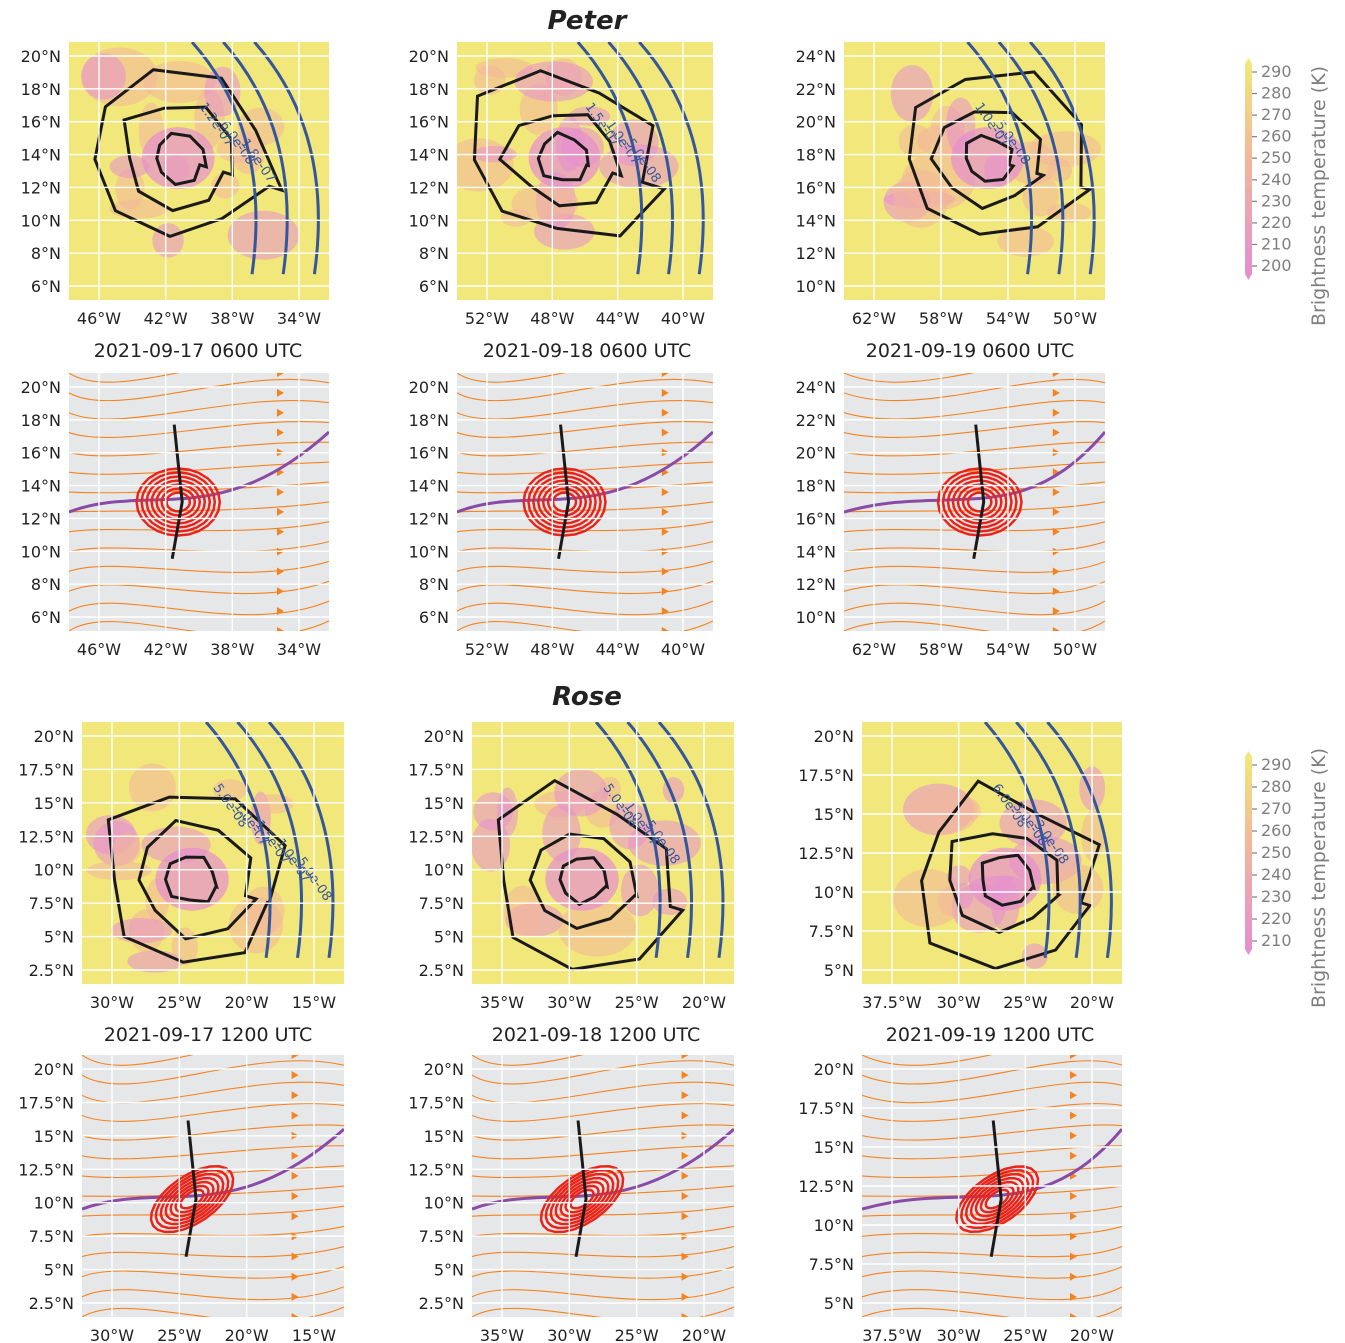 Image resolution: width=1345 pixels, height=1343 pixels. What do you see at coordinates (54, 803) in the screenshot?
I see `lat-tick-label: 15°N` at bounding box center [54, 803].